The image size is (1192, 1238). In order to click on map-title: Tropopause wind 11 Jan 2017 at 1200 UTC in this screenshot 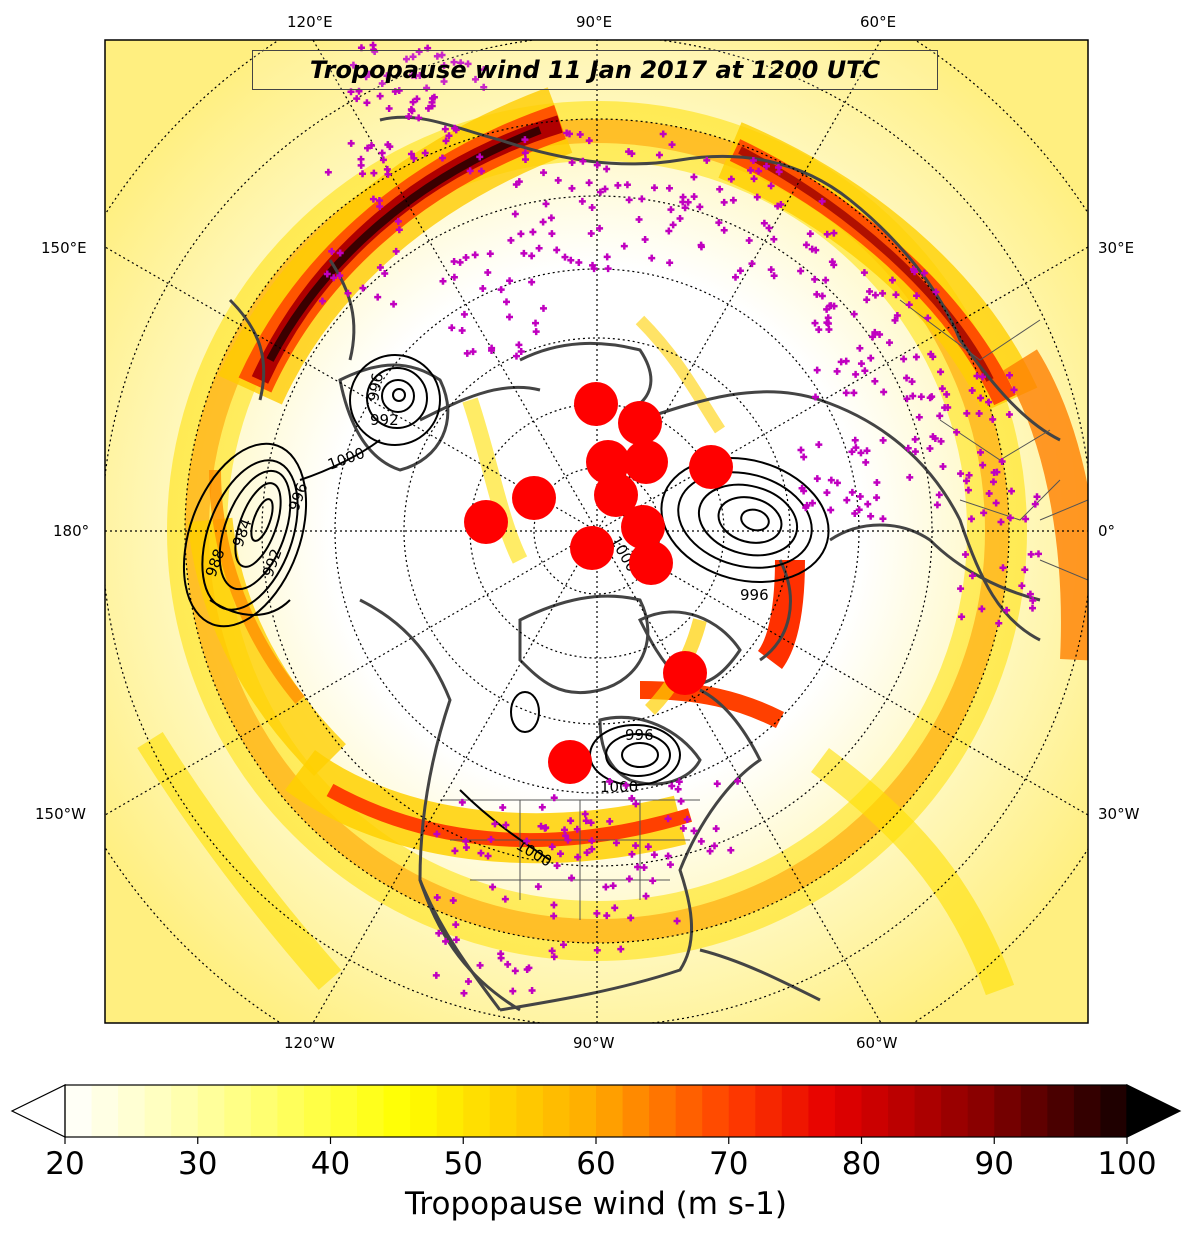, I will do `click(595, 70)`.